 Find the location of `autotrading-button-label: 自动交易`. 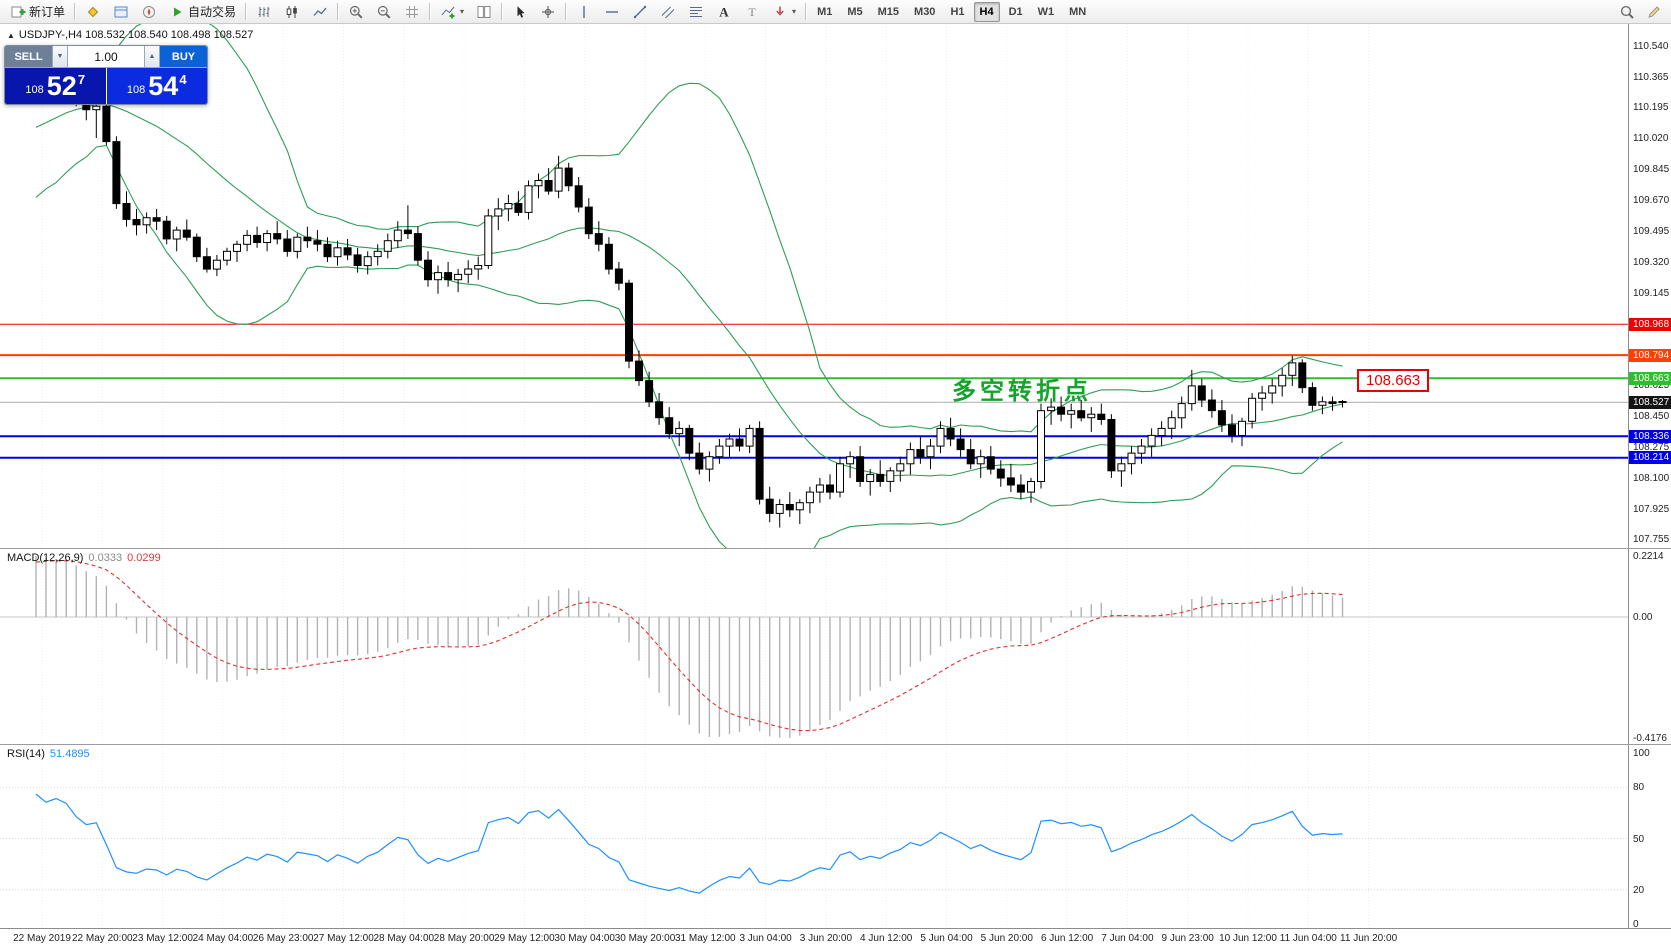

autotrading-button-label: 自动交易 is located at coordinates (212, 12).